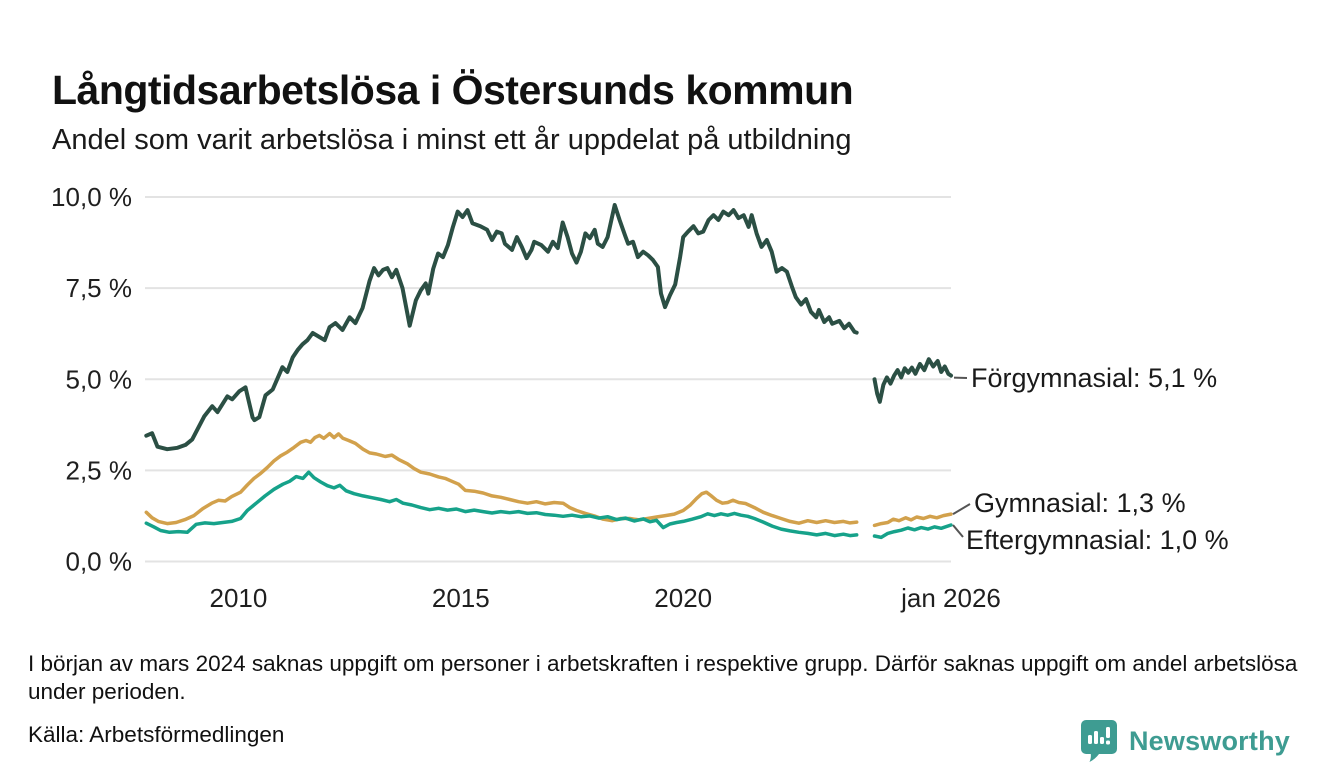 The width and height of the screenshot is (1340, 780). Describe the element at coordinates (453, 90) in the screenshot. I see `page-title: Långtidsarbetslösa i Östersunds kommun` at that location.